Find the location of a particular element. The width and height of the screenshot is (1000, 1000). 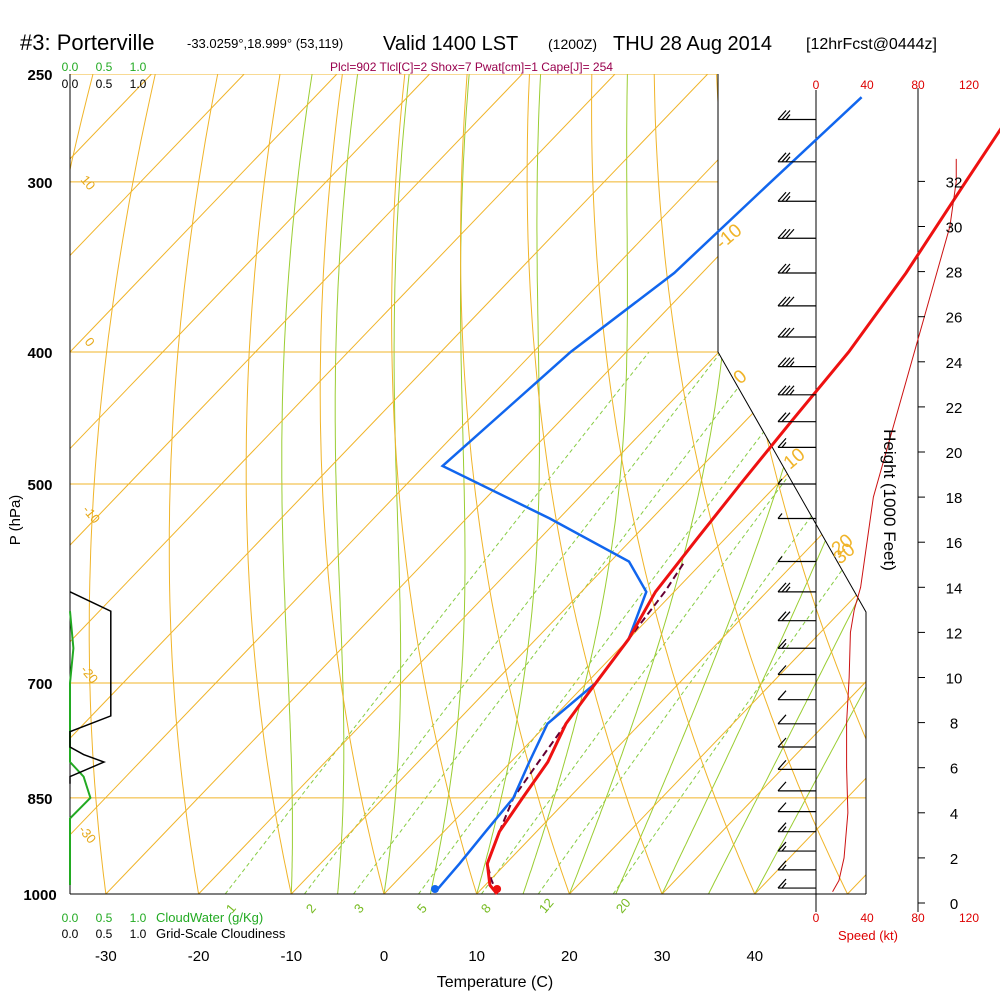

speed-tick-top: 40 is located at coordinates (867, 85).